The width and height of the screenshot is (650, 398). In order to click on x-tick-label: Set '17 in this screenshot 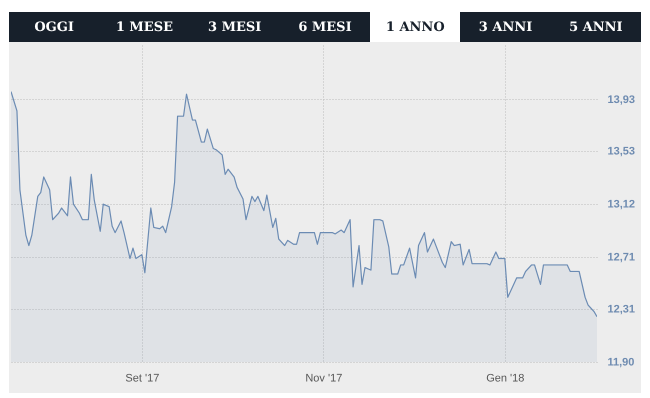, I will do `click(142, 378)`.